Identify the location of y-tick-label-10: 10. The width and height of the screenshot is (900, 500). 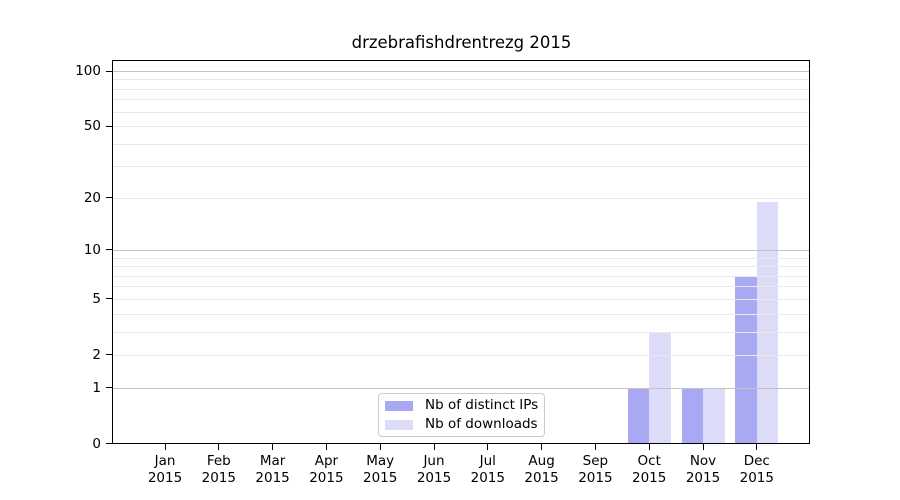
(92, 249).